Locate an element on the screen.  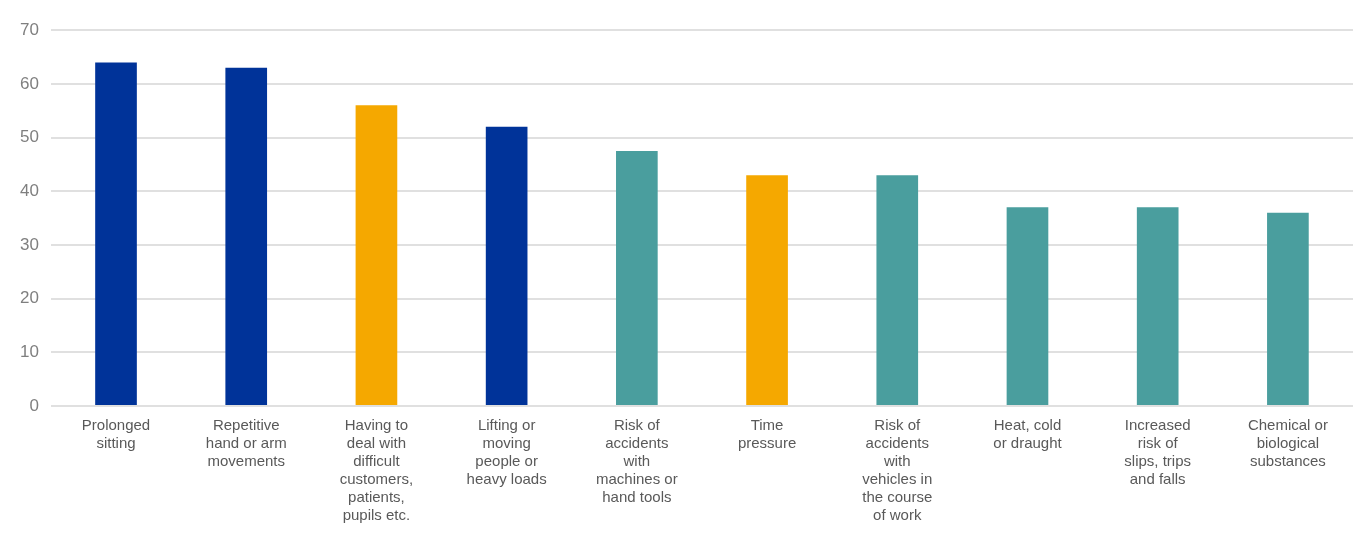
x-tick-label: Lifting or moving people or heavy loads is located at coordinates (506, 452).